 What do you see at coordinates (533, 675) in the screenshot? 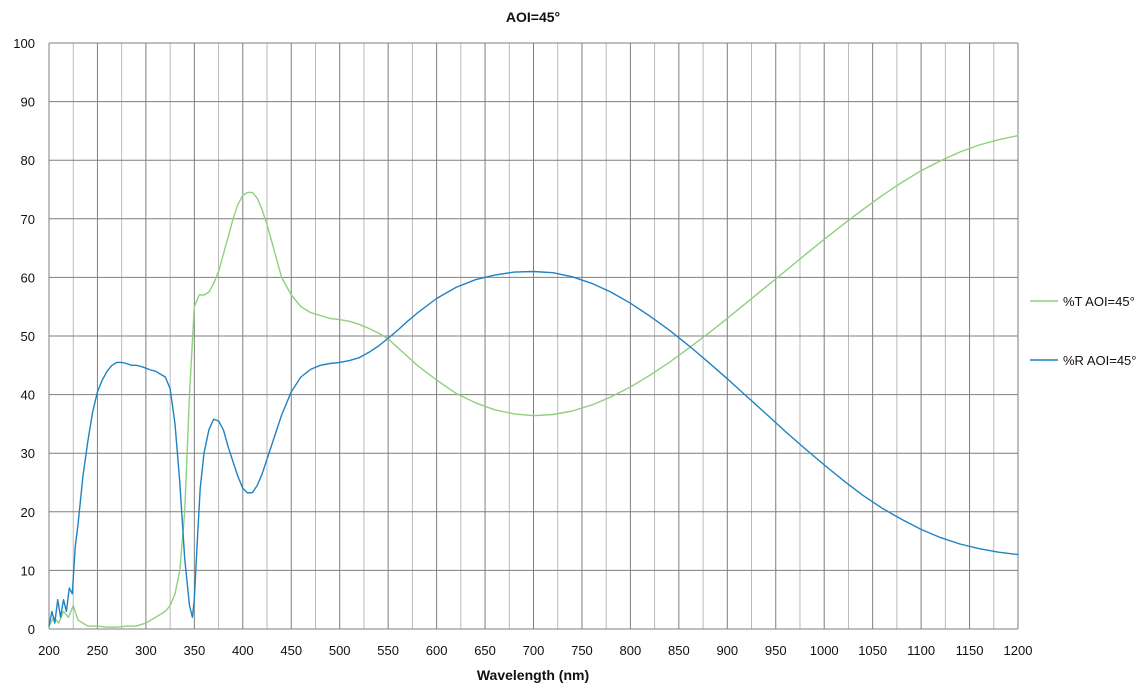
I see `x-axis-label: Wavelength (nm)` at bounding box center [533, 675].